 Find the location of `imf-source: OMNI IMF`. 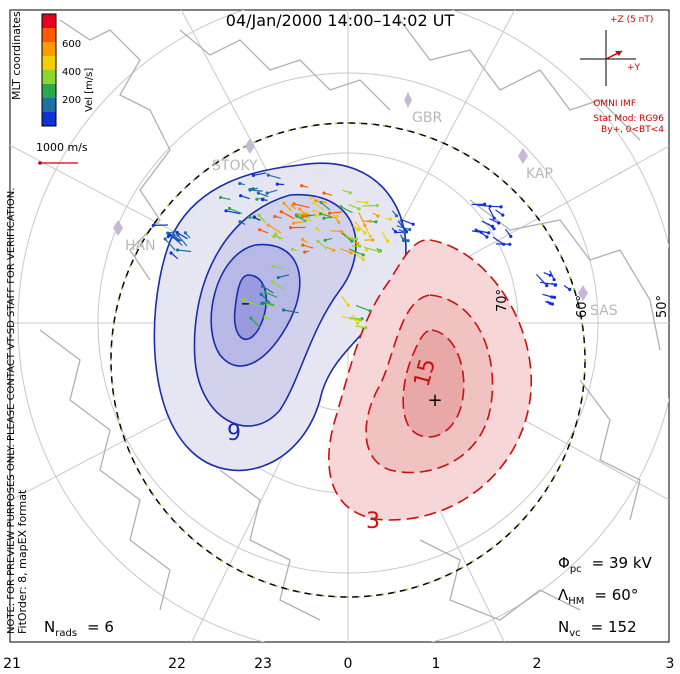

imf-source: OMNI IMF is located at coordinates (614, 104).